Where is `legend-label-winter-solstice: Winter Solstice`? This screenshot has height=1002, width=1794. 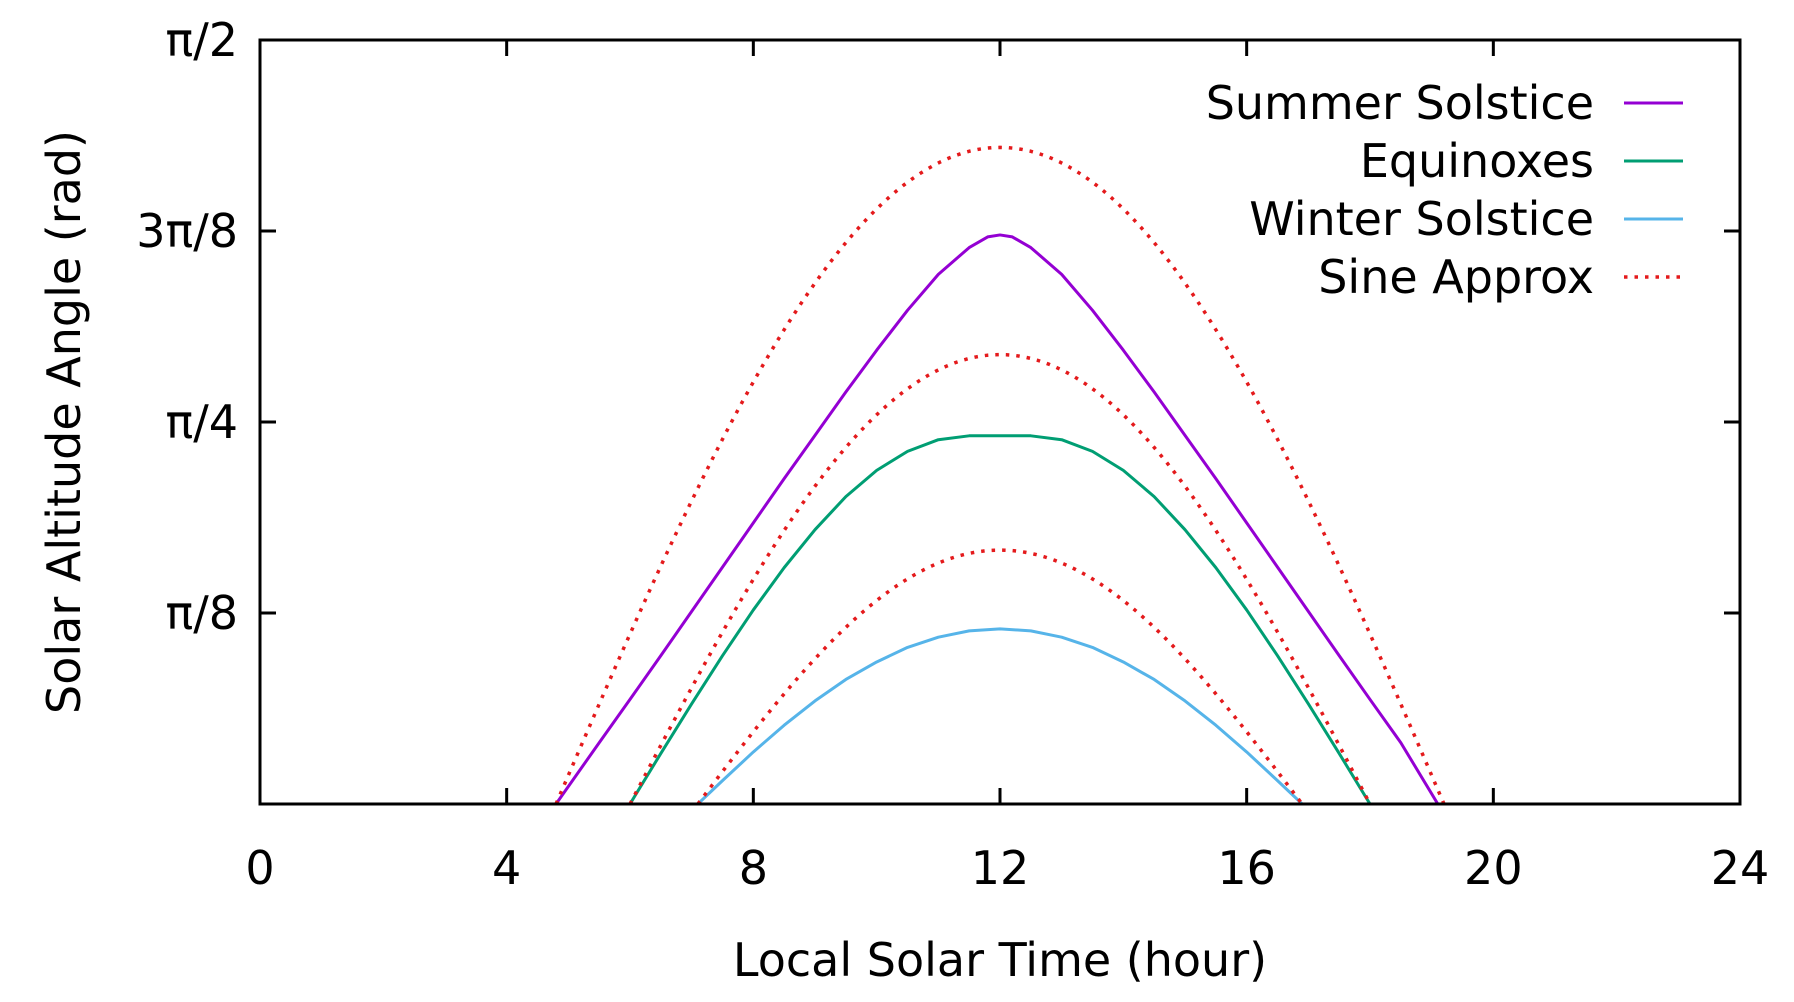
legend-label-winter-solstice: Winter Solstice is located at coordinates (1421, 219).